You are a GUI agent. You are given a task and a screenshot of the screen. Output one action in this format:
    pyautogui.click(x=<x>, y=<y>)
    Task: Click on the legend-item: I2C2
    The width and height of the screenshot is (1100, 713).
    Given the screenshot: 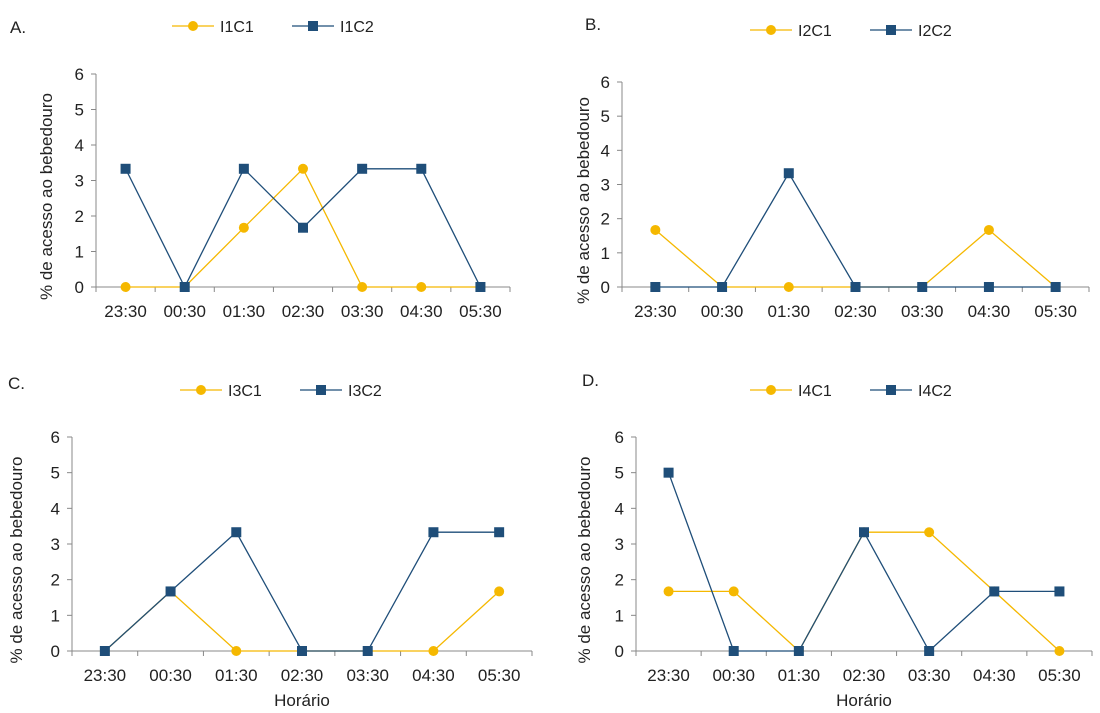 What is the action you would take?
    pyautogui.click(x=911, y=31)
    